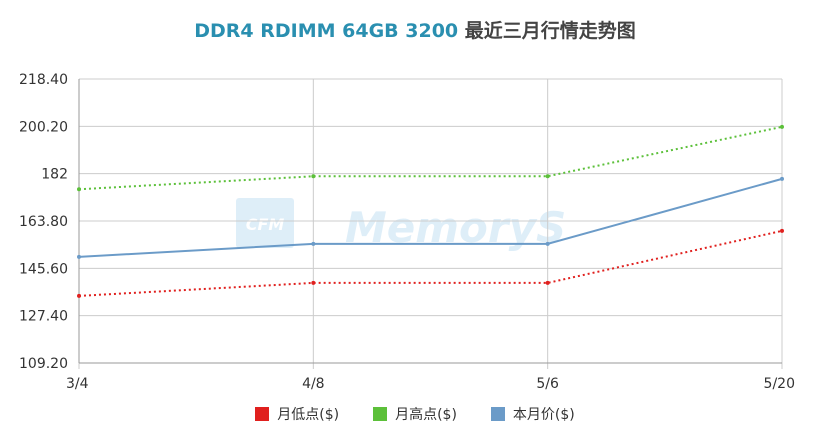  What do you see at coordinates (43, 80) in the screenshot?
I see `y-tick-label: 218.40` at bounding box center [43, 80].